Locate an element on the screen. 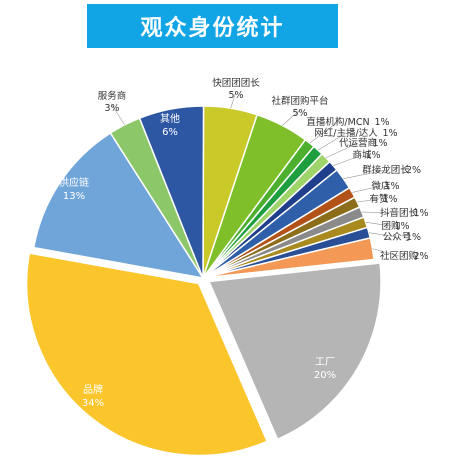 Image resolution: width=450 pixels, height=468 pixels. slice-label-6: 群接龙团长 is located at coordinates (386, 170).